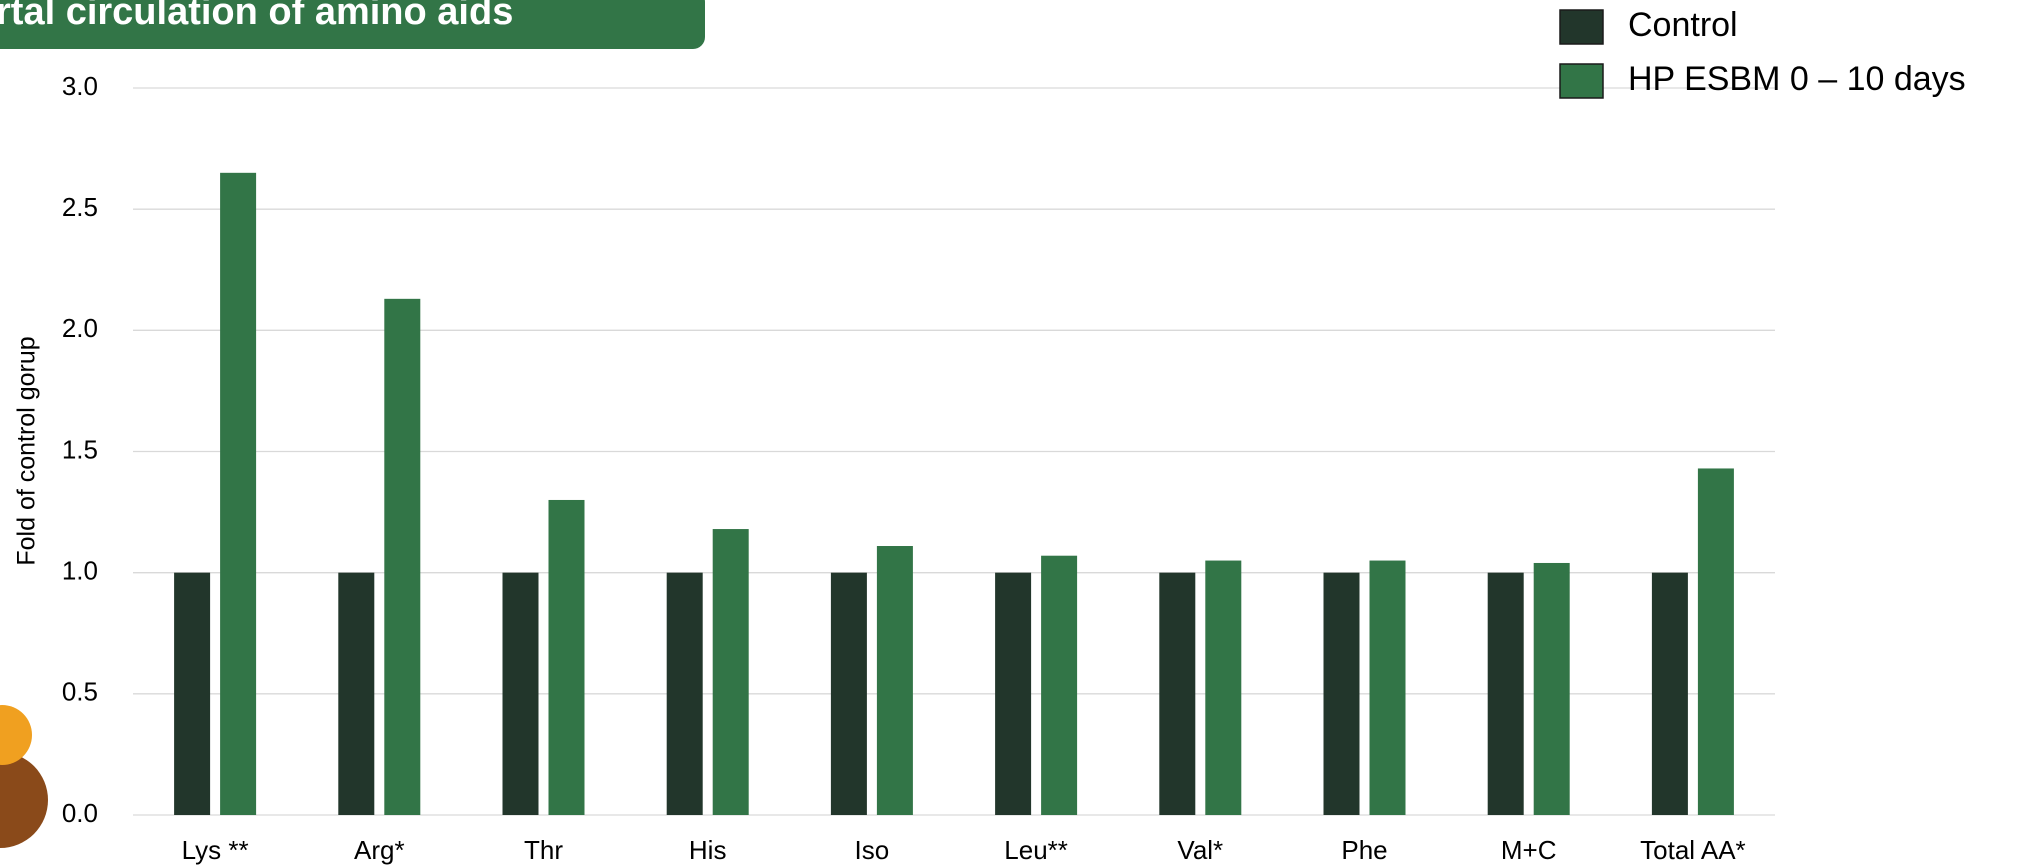 This screenshot has height=868, width=2020. I want to click on title-banner, so click(352, 24).